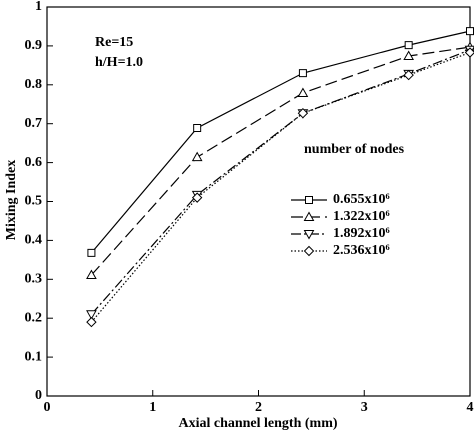  What do you see at coordinates (34, 162) in the screenshot?
I see `y-tick-label: 0.6` at bounding box center [34, 162].